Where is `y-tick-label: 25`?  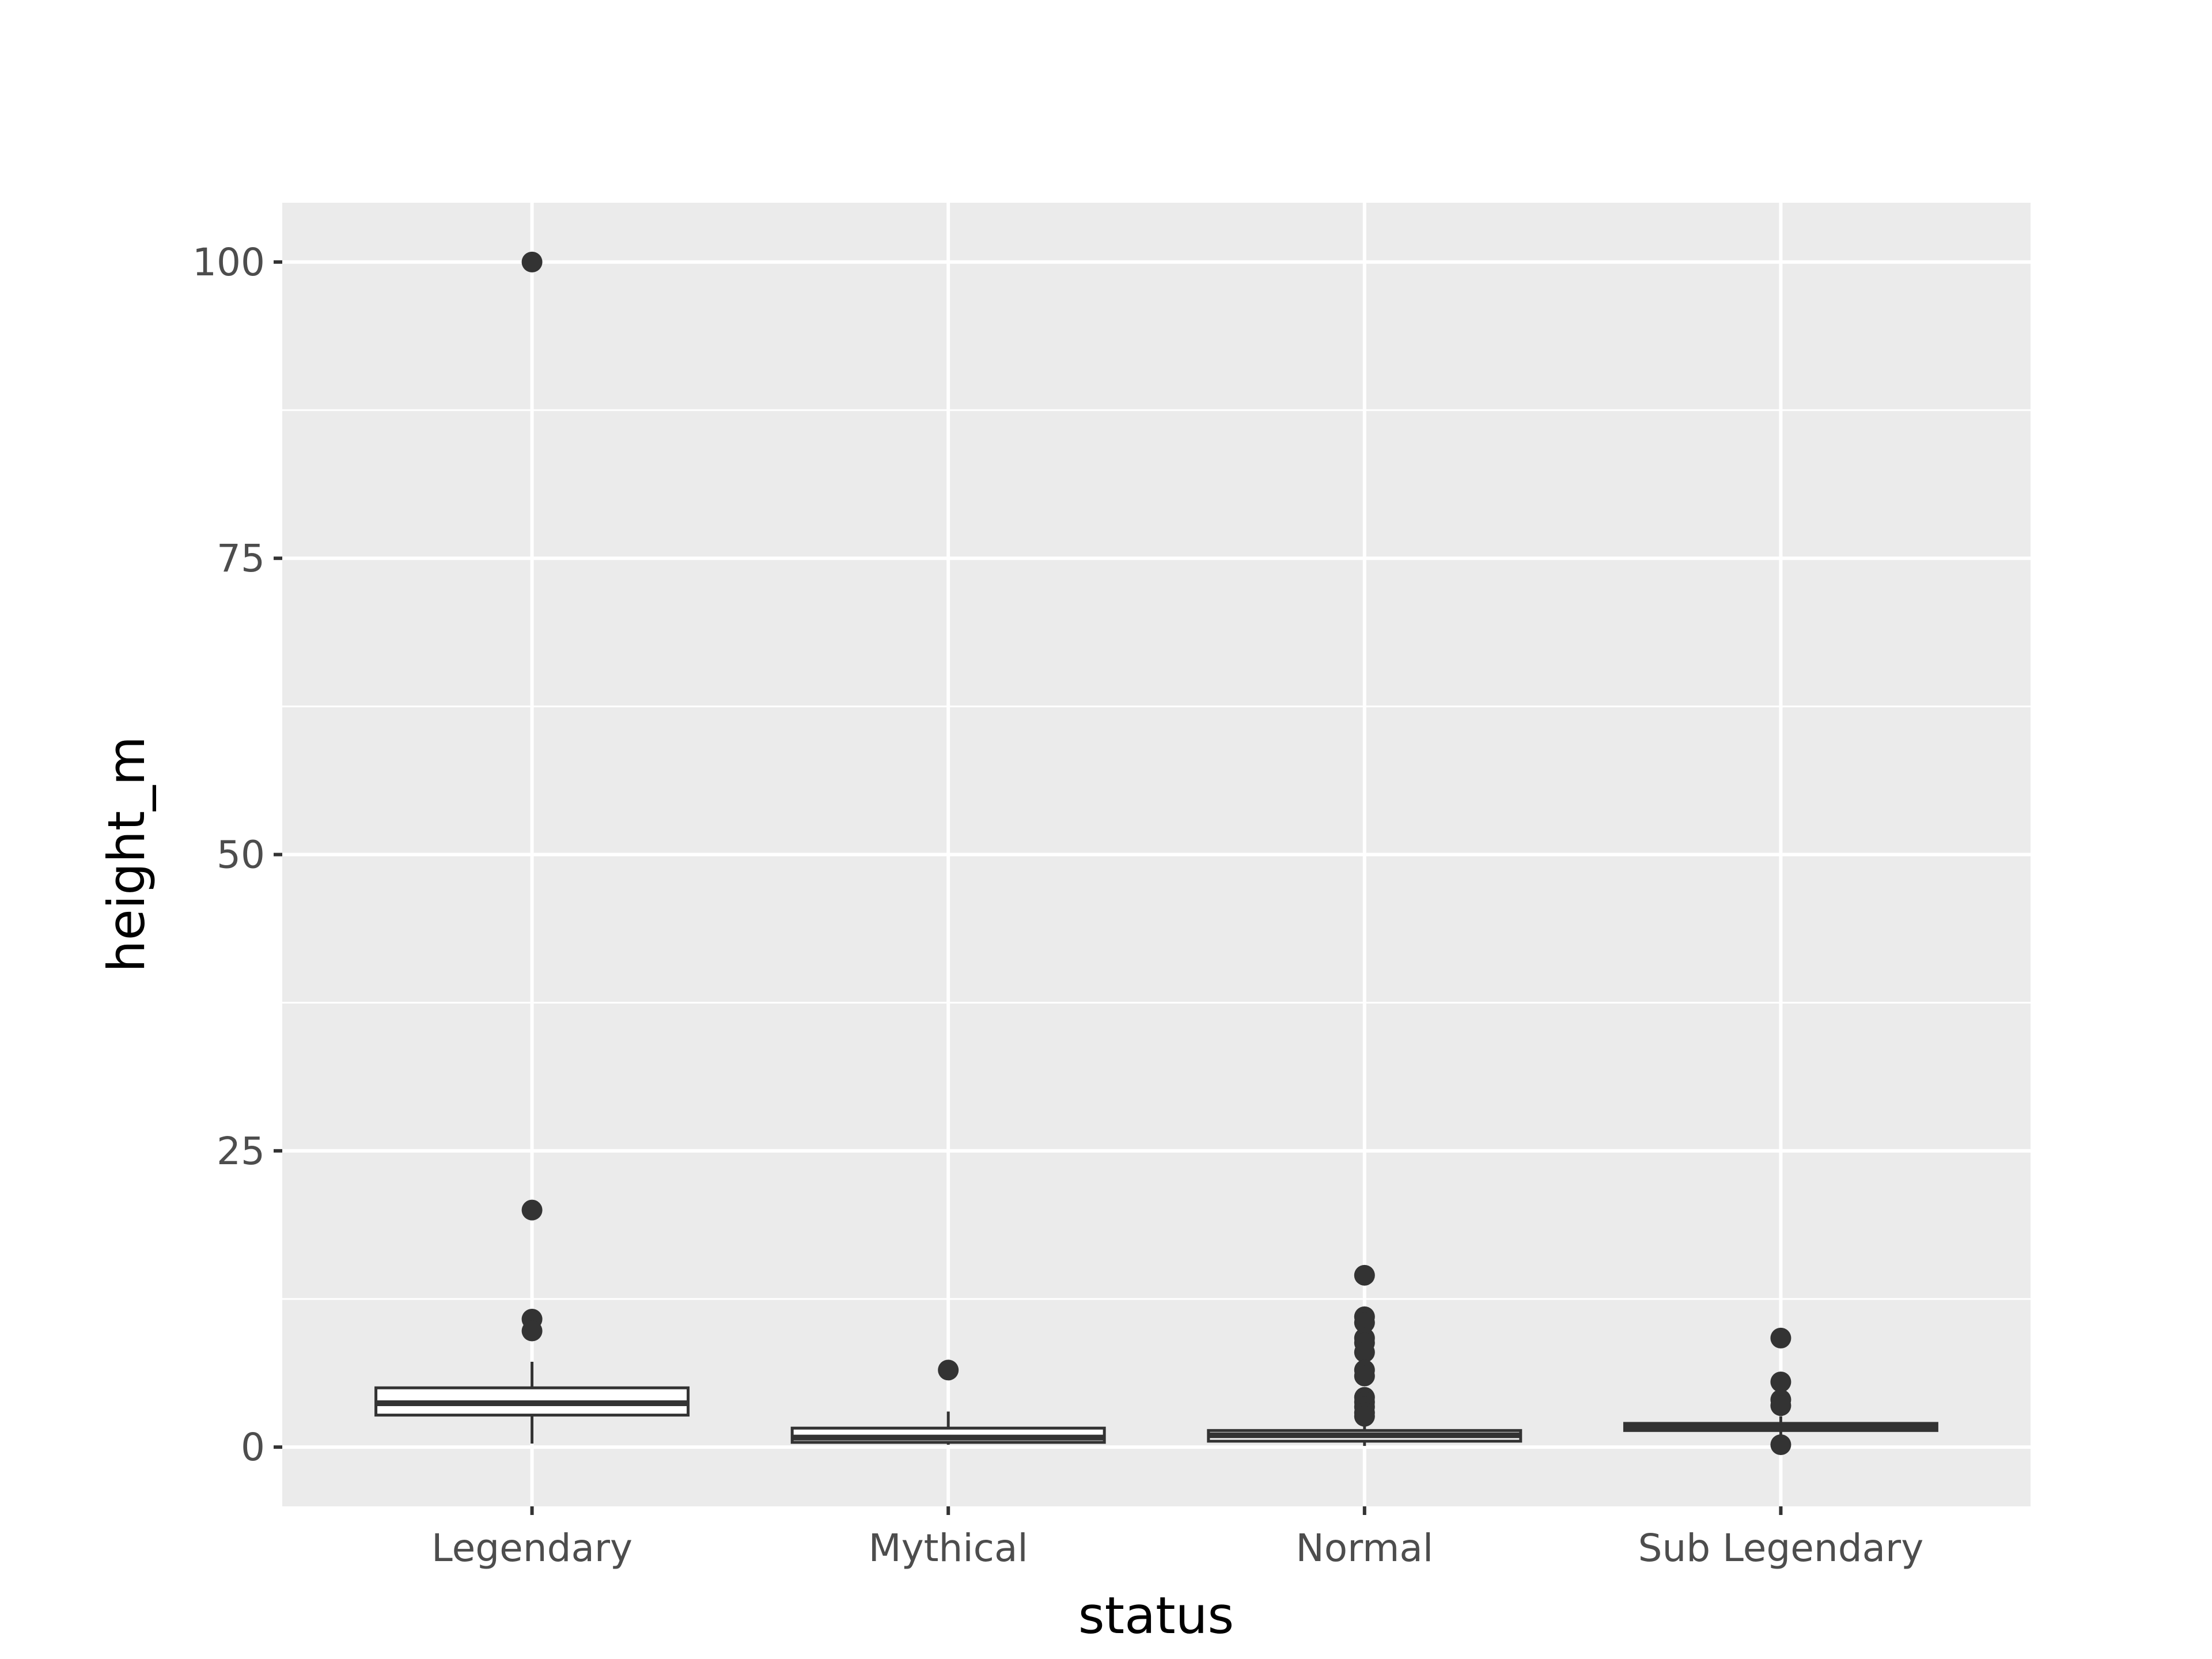
y-tick-label: 25 is located at coordinates (241, 1151).